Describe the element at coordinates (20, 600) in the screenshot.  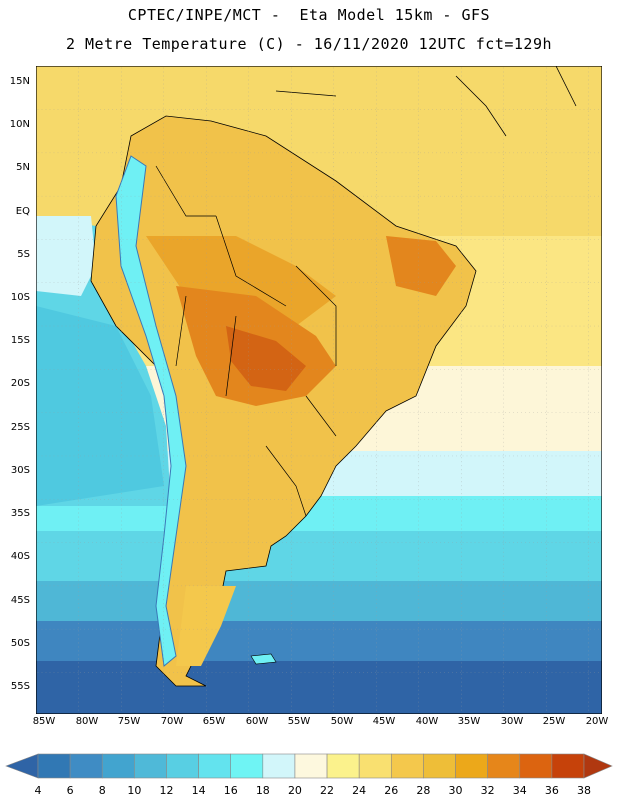
I see `lat-label-45s: 45S` at that location.